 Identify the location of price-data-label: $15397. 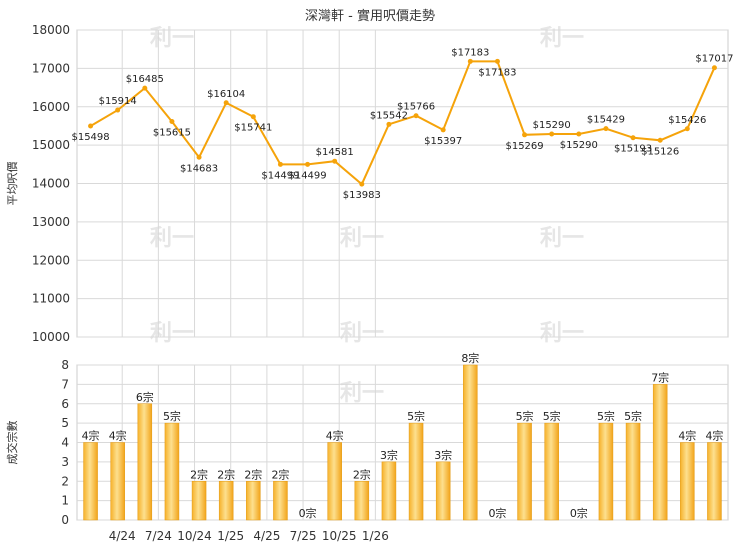
(443, 141).